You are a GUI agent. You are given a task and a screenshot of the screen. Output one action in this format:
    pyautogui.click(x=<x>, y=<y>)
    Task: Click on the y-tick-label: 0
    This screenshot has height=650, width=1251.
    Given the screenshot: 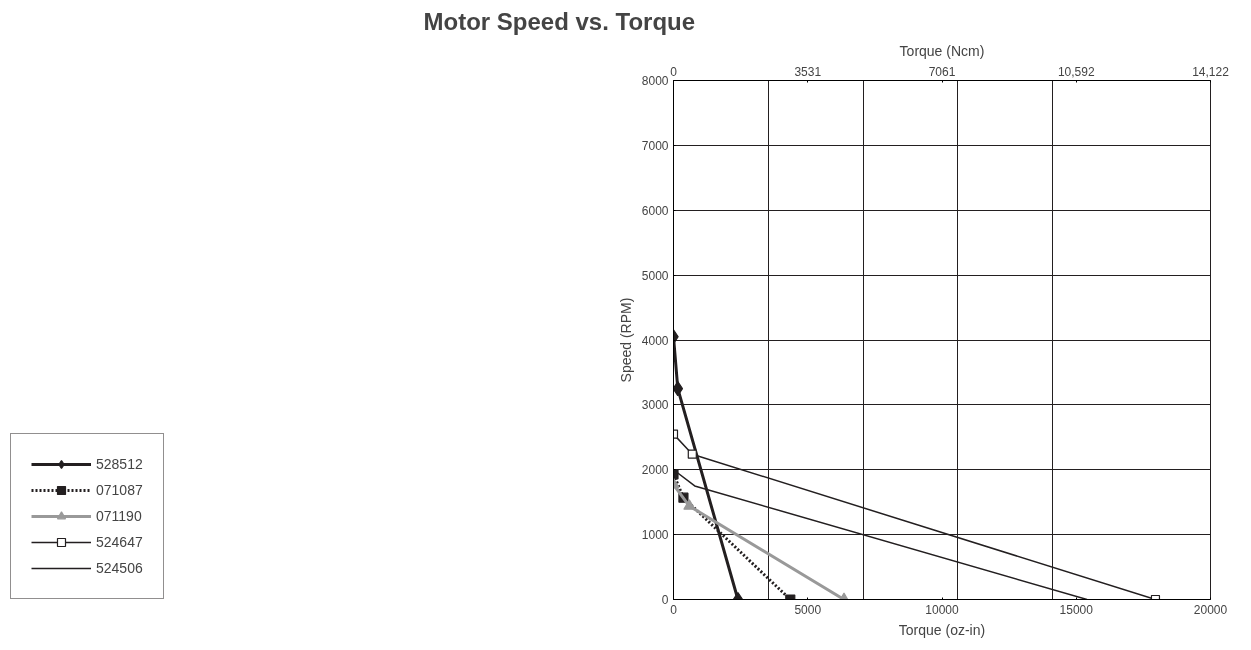 What is the action you would take?
    pyautogui.click(x=665, y=600)
    